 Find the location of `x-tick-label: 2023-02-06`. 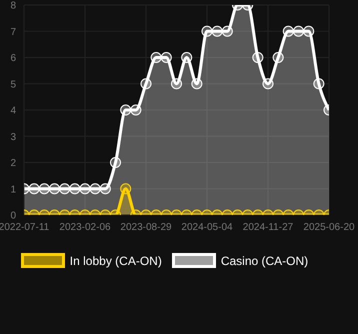

x-tick-label: 2023-02-06 is located at coordinates (85, 228).